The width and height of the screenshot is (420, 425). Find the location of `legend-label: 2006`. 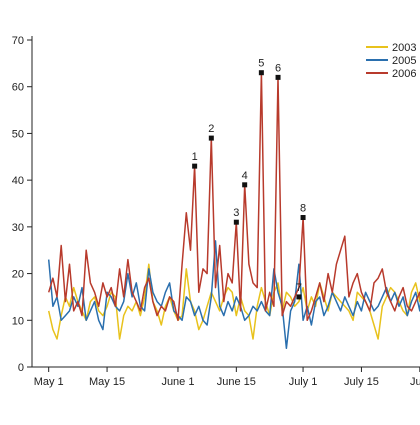

legend-label: 2006 is located at coordinates (404, 74).